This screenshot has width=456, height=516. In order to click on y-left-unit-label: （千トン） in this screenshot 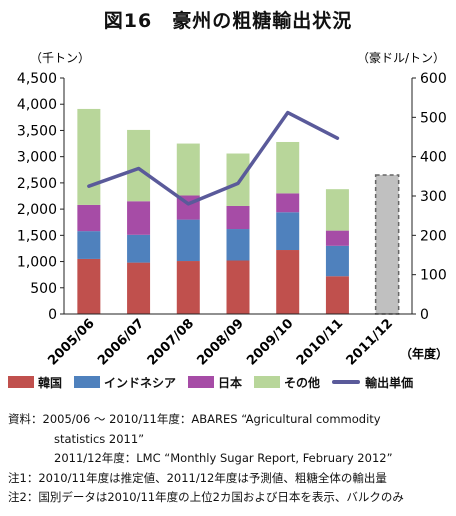, I will do `click(60, 58)`.